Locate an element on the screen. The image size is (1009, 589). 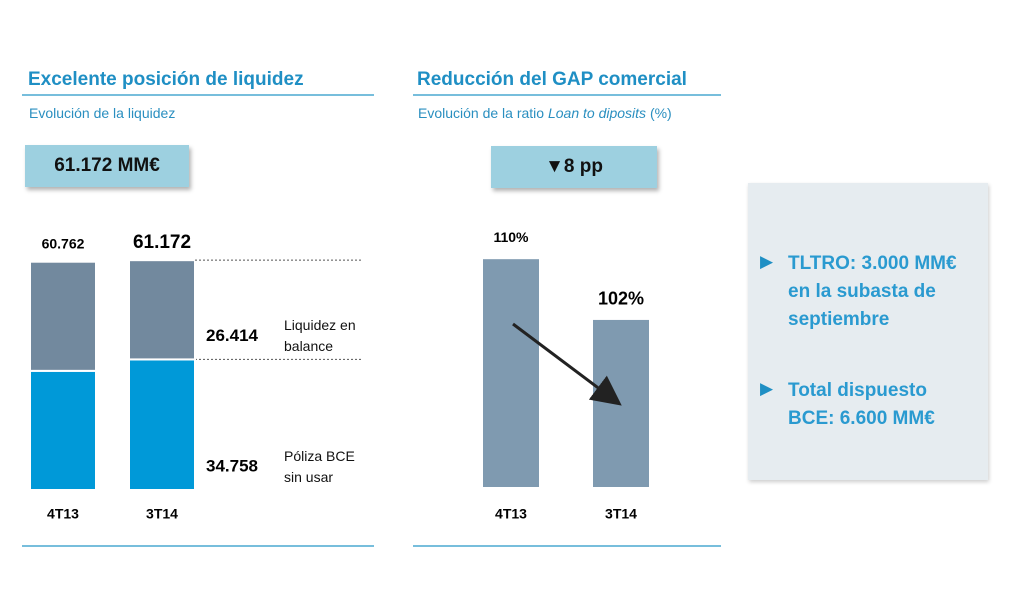
total-label: 60.762 is located at coordinates (63, 243).